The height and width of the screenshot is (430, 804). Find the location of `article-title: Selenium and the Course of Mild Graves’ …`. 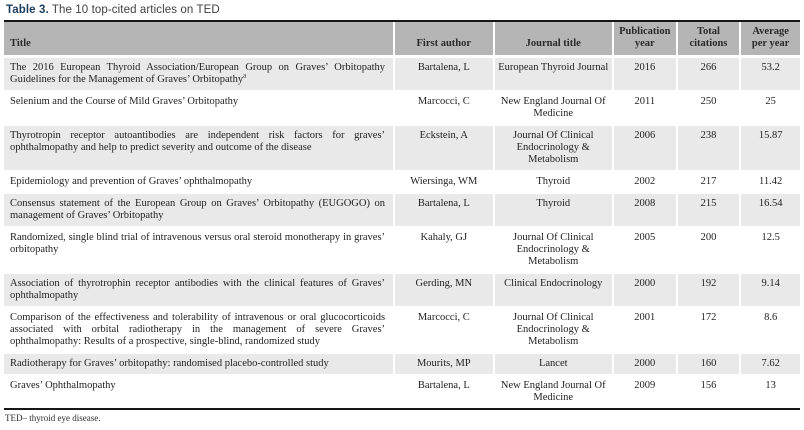

article-title: Selenium and the Course of Mild Graves’ … is located at coordinates (124, 101).